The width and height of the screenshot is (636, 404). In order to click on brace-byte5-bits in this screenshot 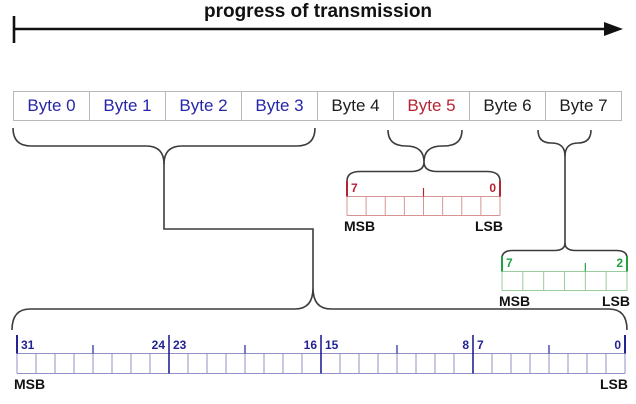, I will do `click(423, 171)`.